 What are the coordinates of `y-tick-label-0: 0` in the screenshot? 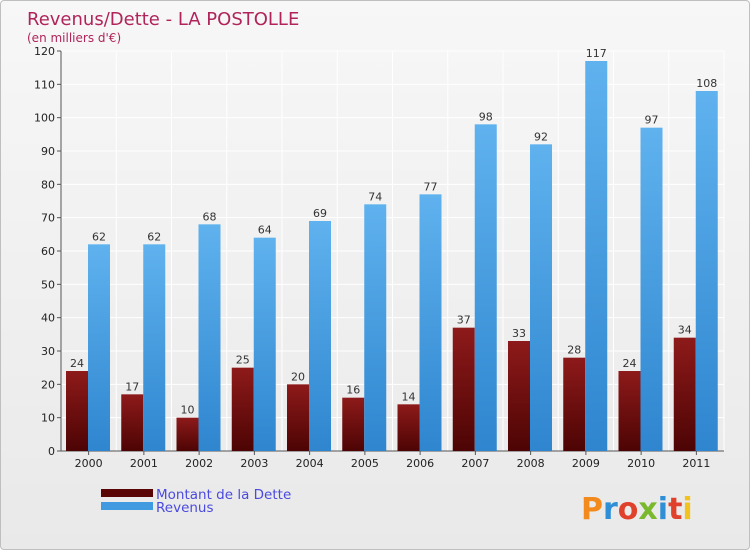 It's located at (51, 451).